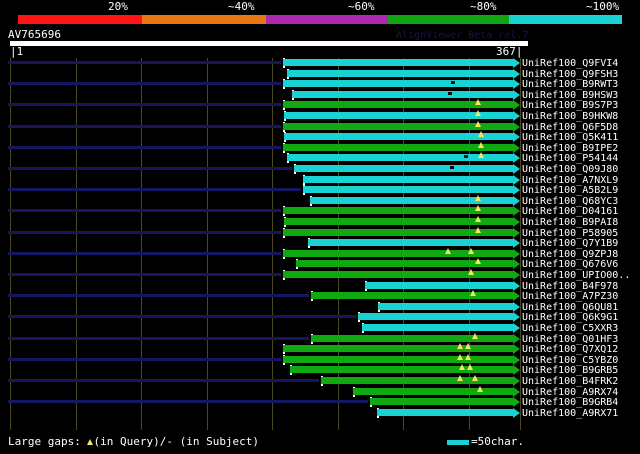  What do you see at coordinates (570, 318) in the screenshot?
I see `hit-label: UniRef100_Q6K9G1` at bounding box center [570, 318].